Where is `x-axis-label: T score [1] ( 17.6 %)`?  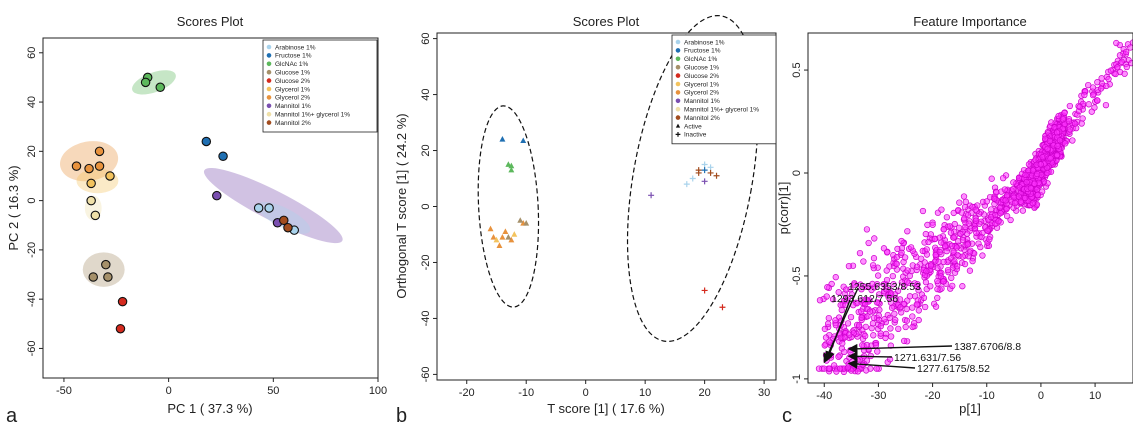 x-axis-label: T score [1] ( 17.6 %) is located at coordinates (606, 408).